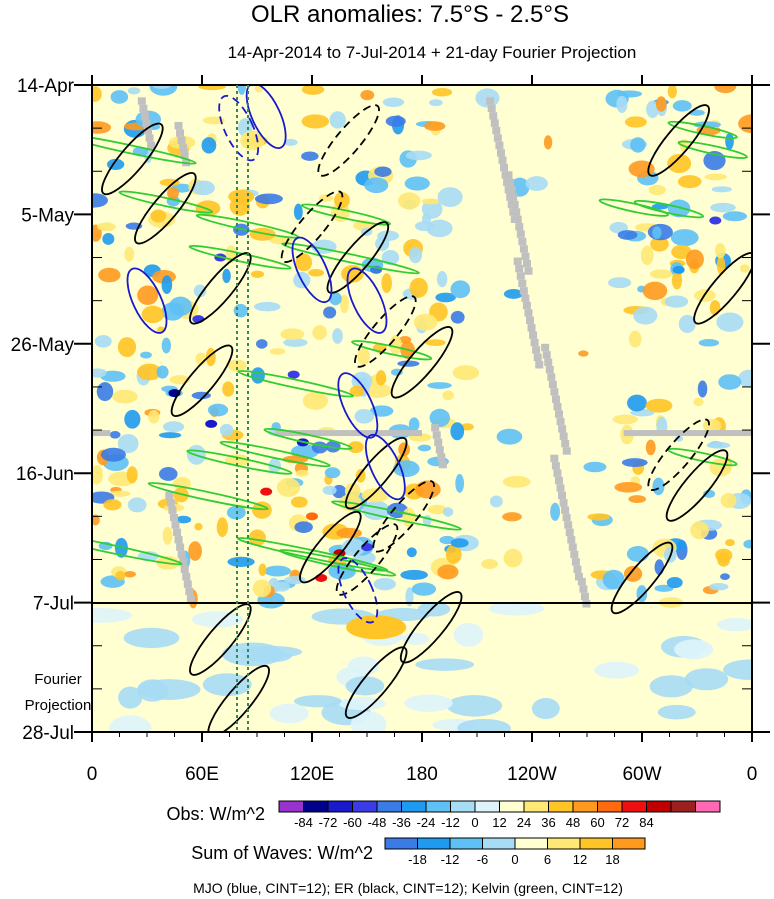 The image size is (774, 899). Describe the element at coordinates (58, 679) in the screenshot. I see `projection-label-line1: Fourier` at that location.